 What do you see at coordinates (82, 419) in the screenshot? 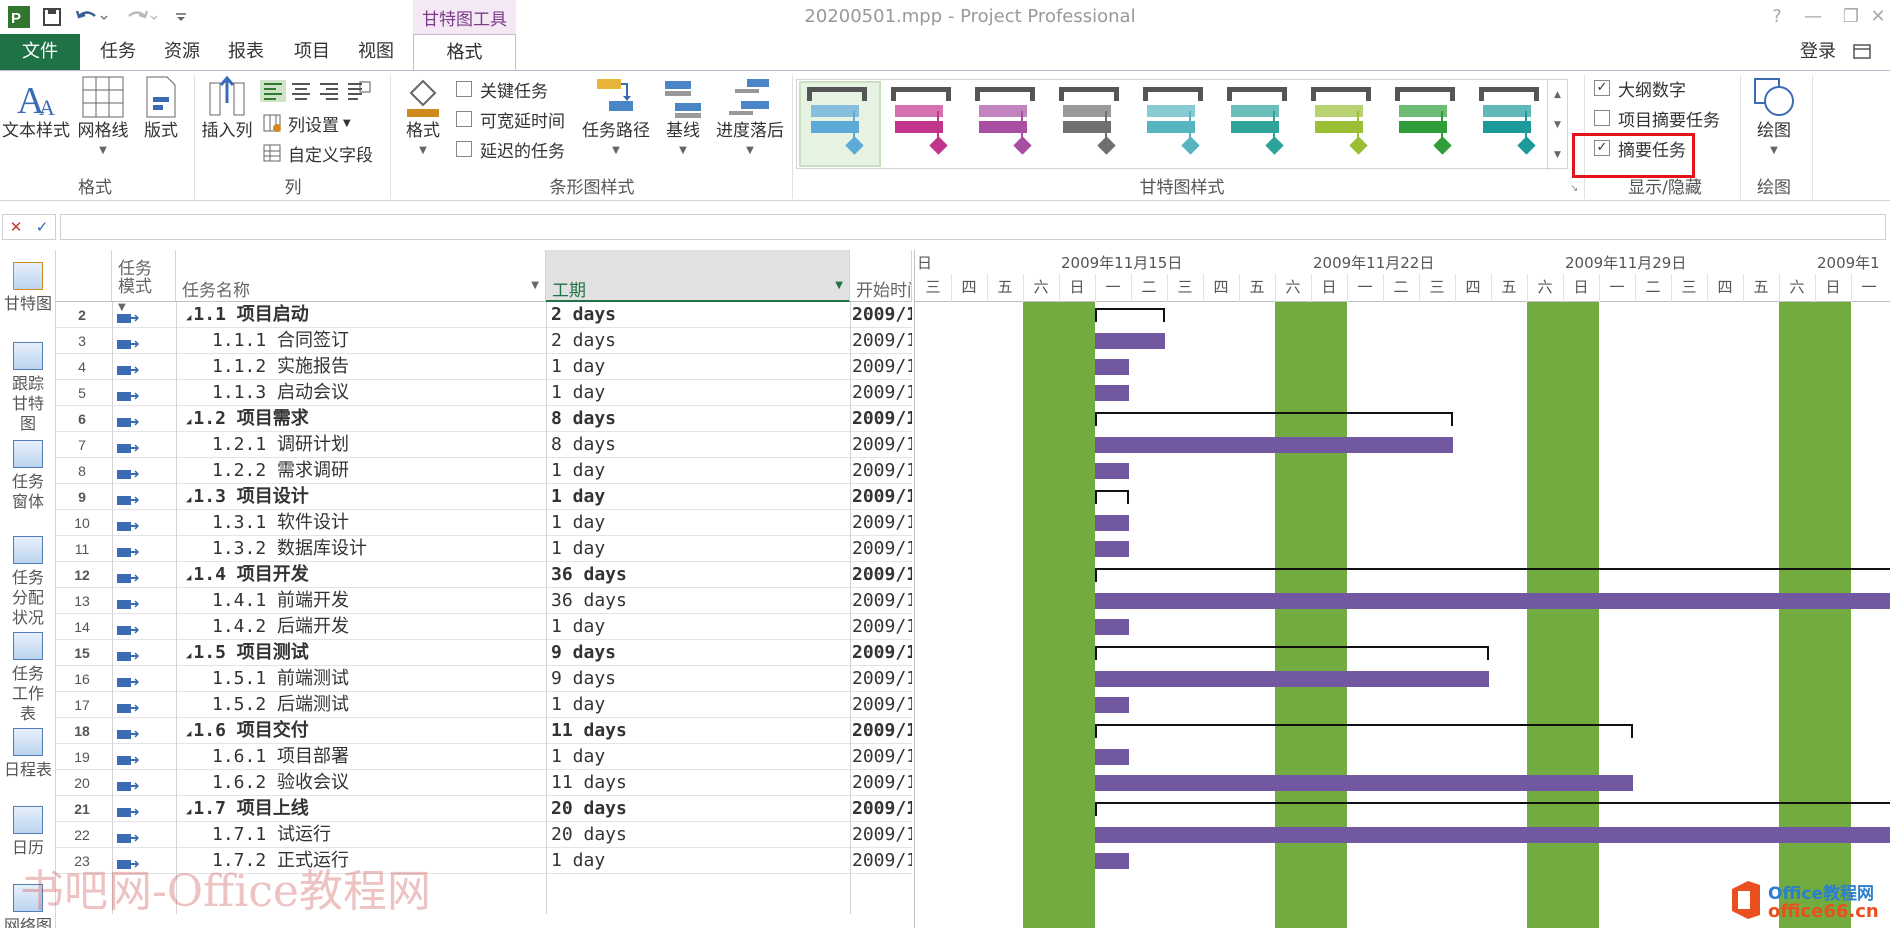
I see `row-id: 6` at bounding box center [82, 419].